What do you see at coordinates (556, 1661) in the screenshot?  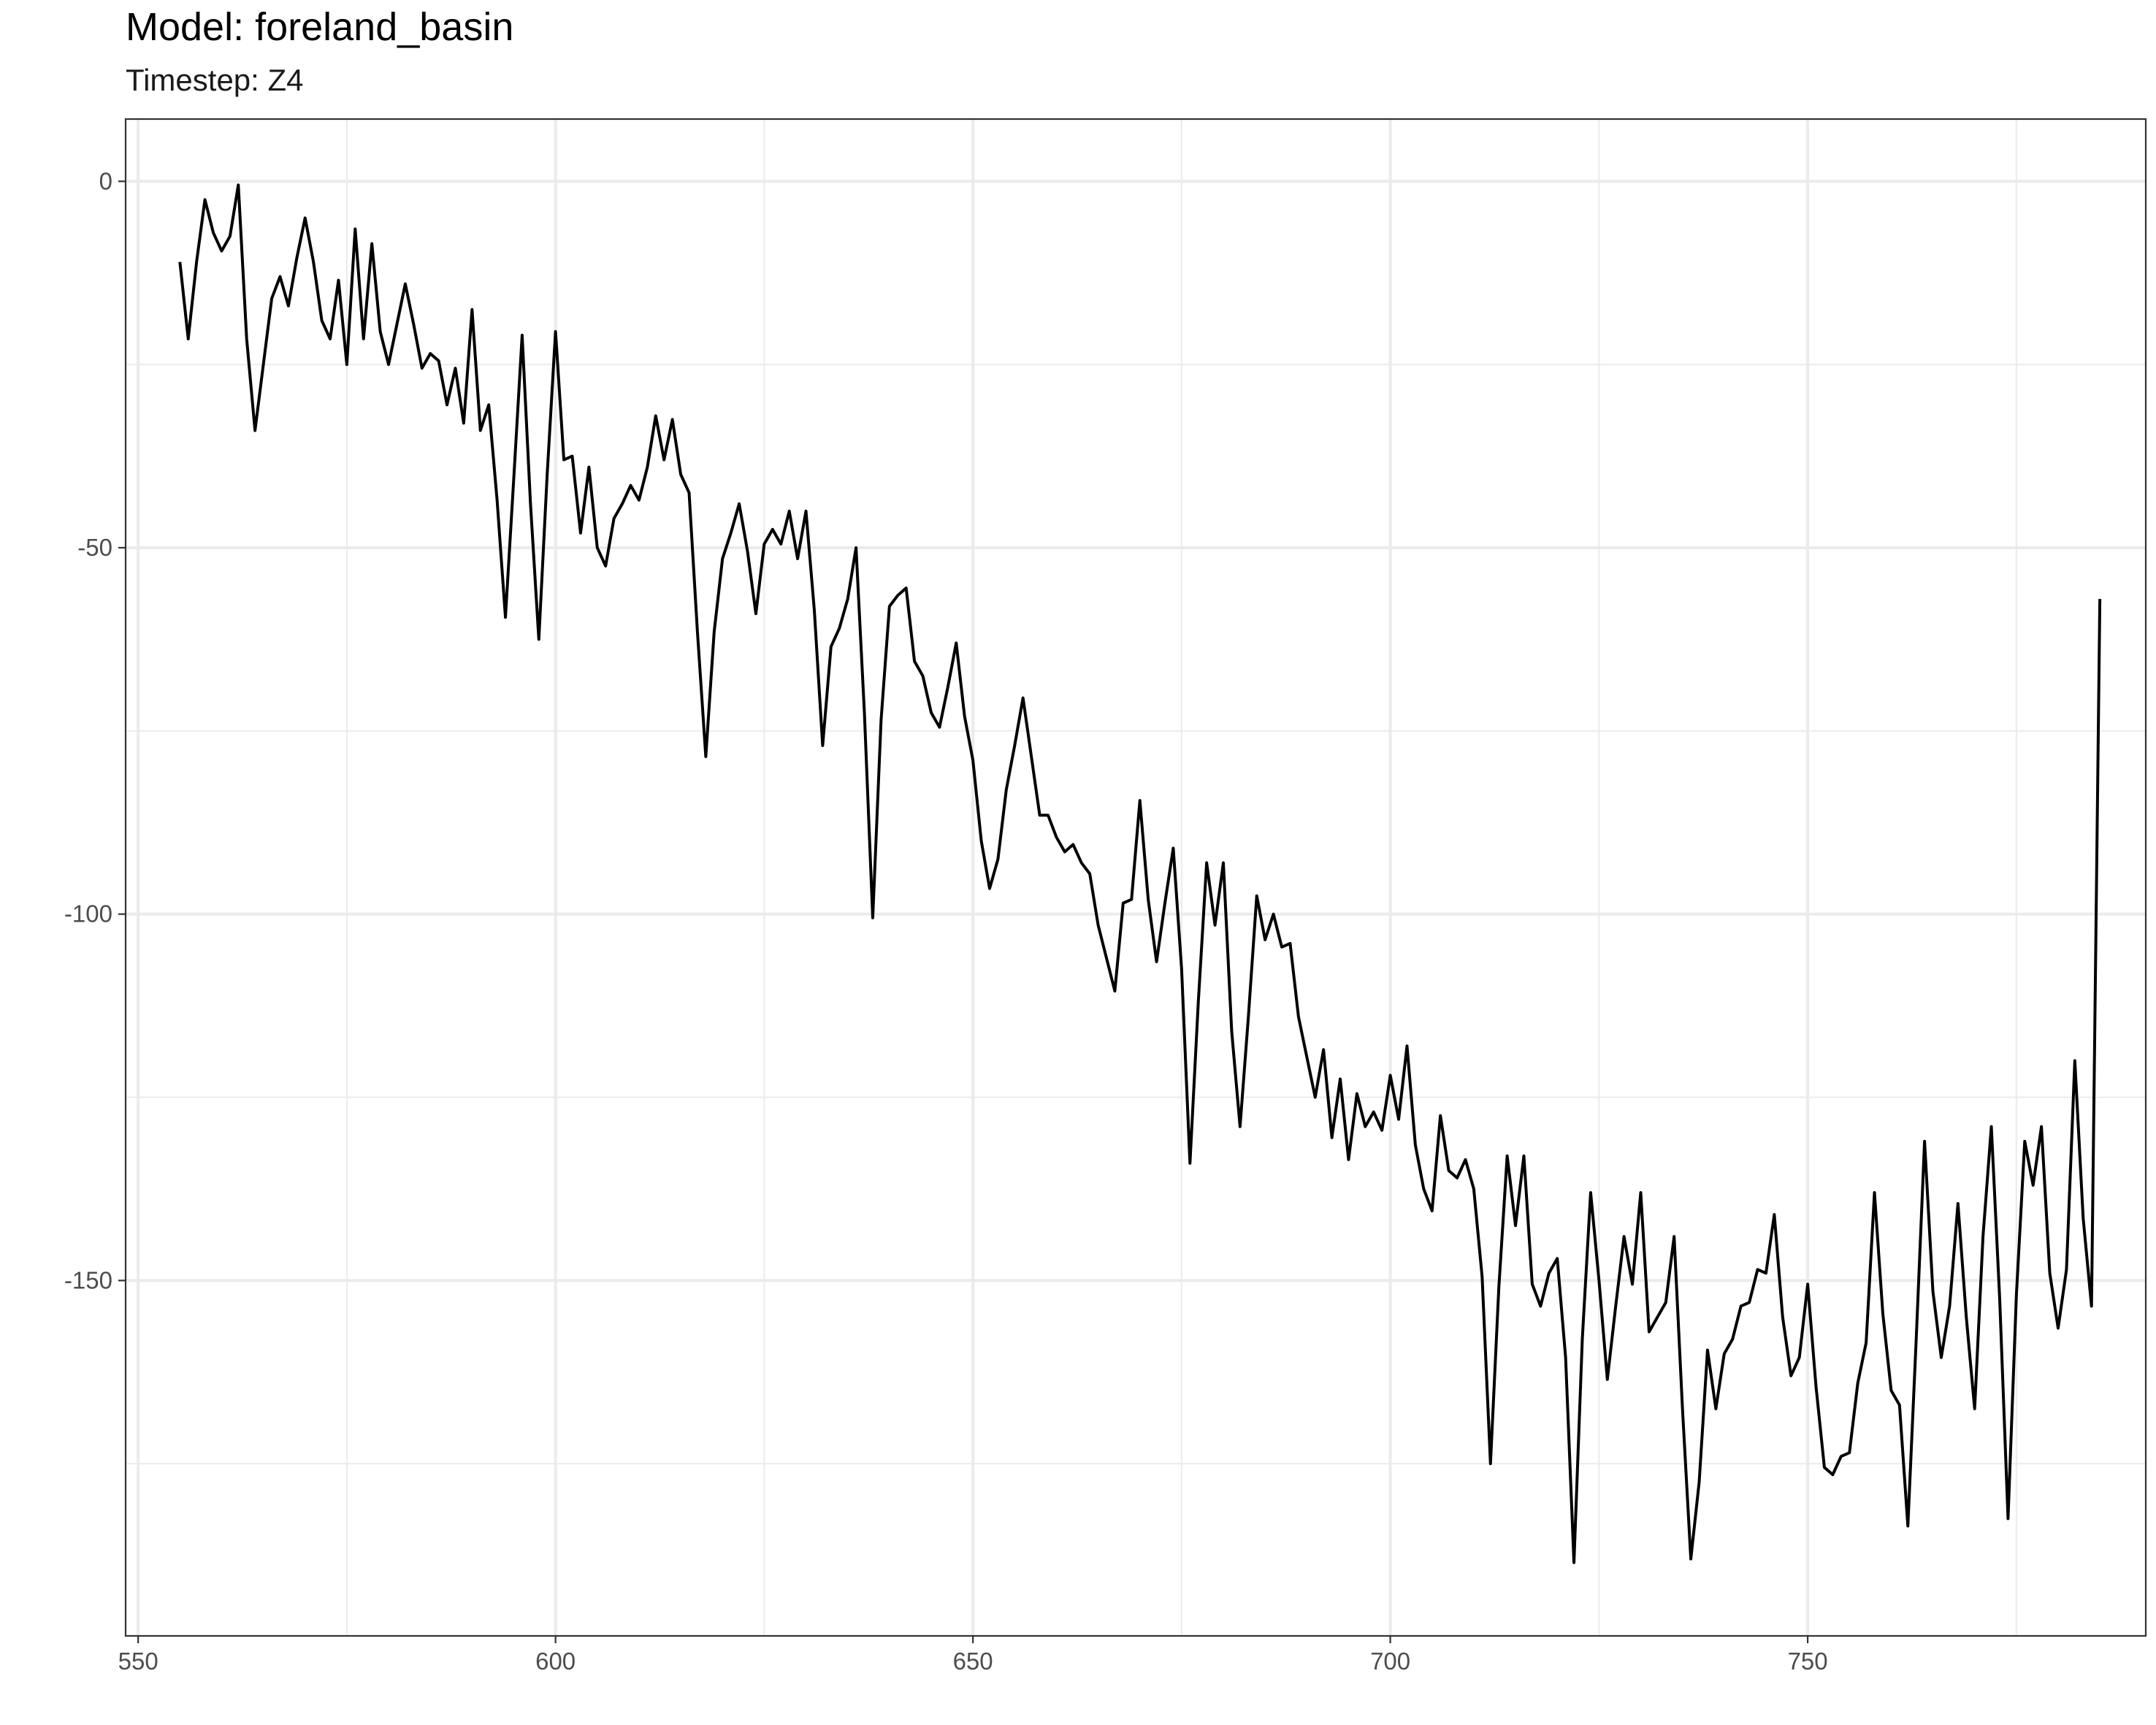 I see `x-tick-label: 600` at bounding box center [556, 1661].